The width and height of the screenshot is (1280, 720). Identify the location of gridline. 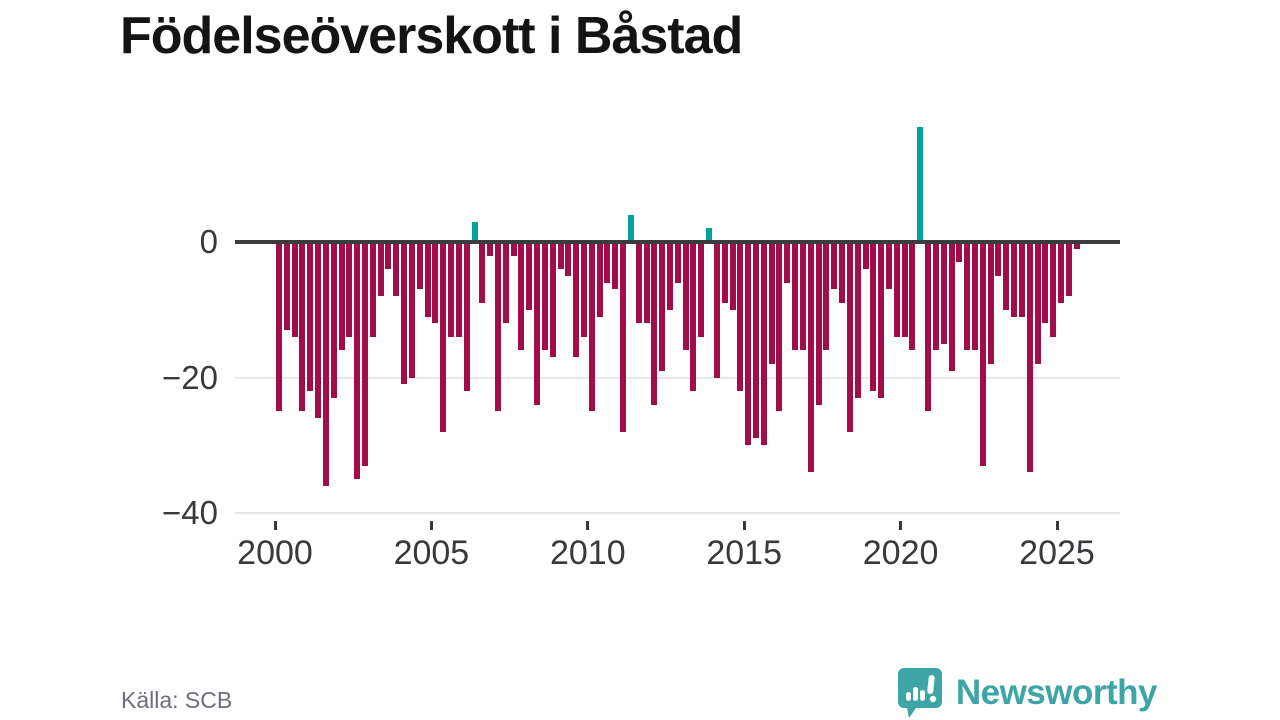
(677, 513).